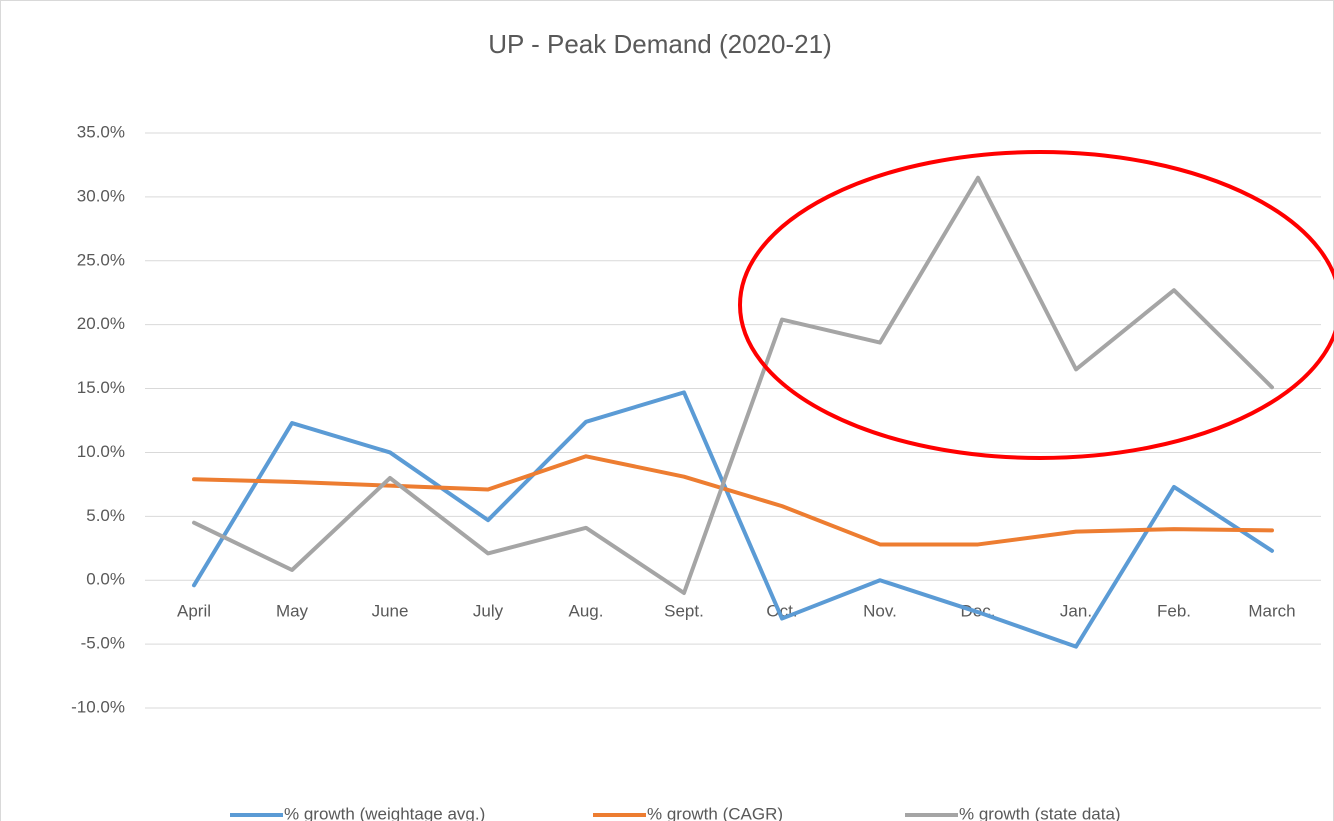  I want to click on x-tick-label: Nov., so click(880, 611).